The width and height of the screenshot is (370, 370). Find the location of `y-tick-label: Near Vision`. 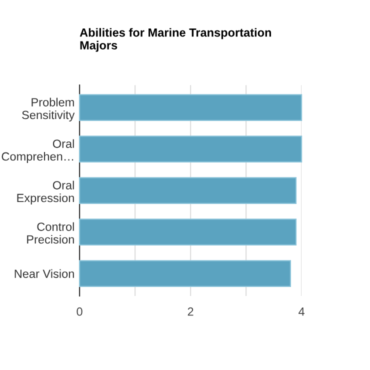

y-tick-label: Near Vision is located at coordinates (44, 273).